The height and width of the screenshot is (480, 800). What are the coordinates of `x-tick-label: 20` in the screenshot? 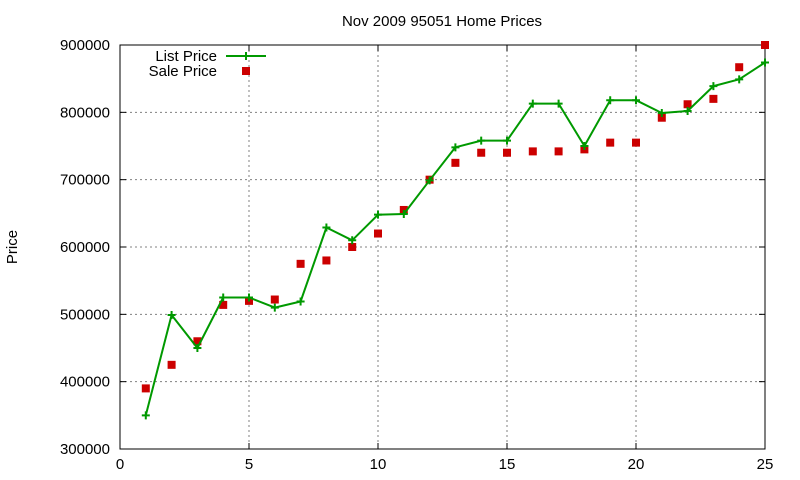 It's located at (636, 464).